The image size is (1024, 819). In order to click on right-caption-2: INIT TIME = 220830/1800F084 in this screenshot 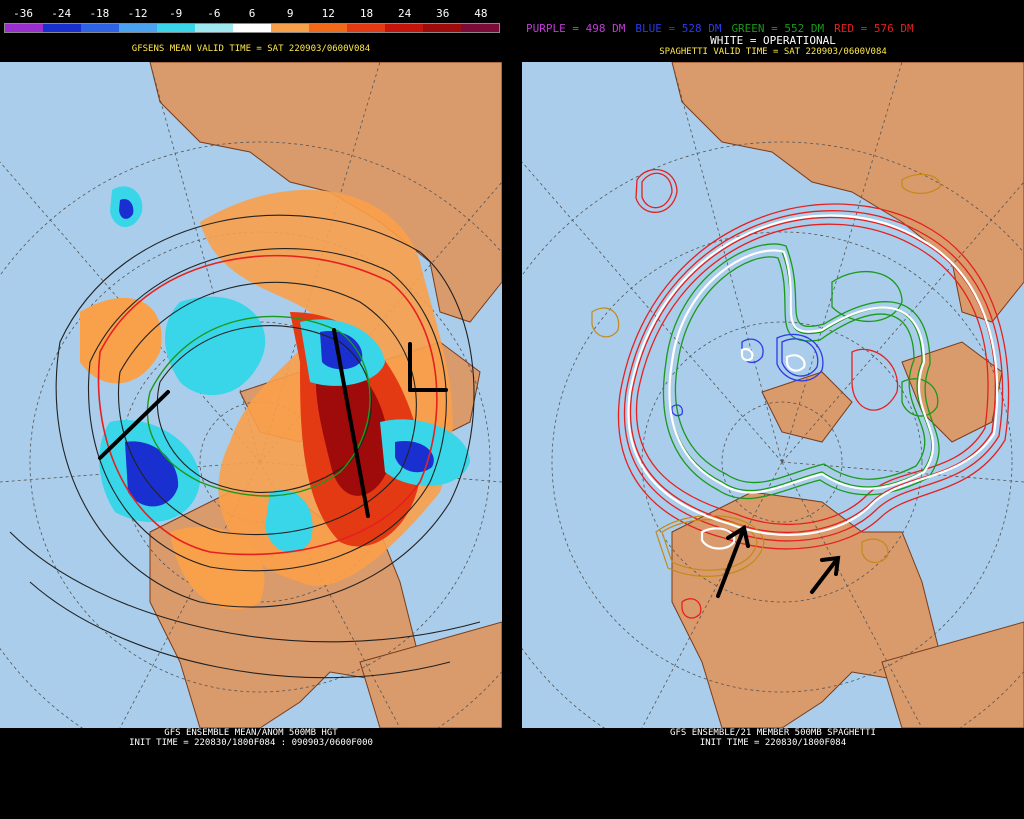, I will do `click(773, 743)`.